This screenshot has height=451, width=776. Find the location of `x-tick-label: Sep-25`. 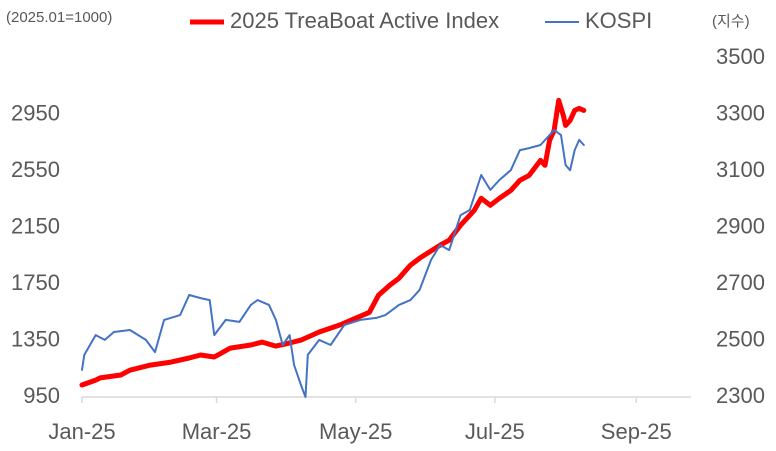

x-tick-label: Sep-25 is located at coordinates (636, 431).